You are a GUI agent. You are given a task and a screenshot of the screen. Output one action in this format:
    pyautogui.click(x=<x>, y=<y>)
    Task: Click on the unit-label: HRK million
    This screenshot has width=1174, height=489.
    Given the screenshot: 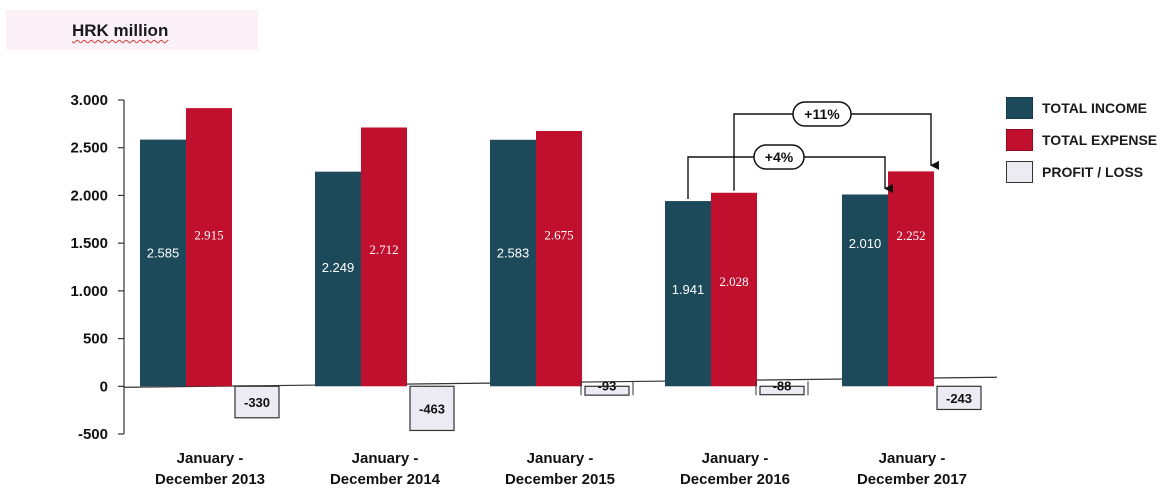 What is the action you would take?
    pyautogui.click(x=120, y=30)
    